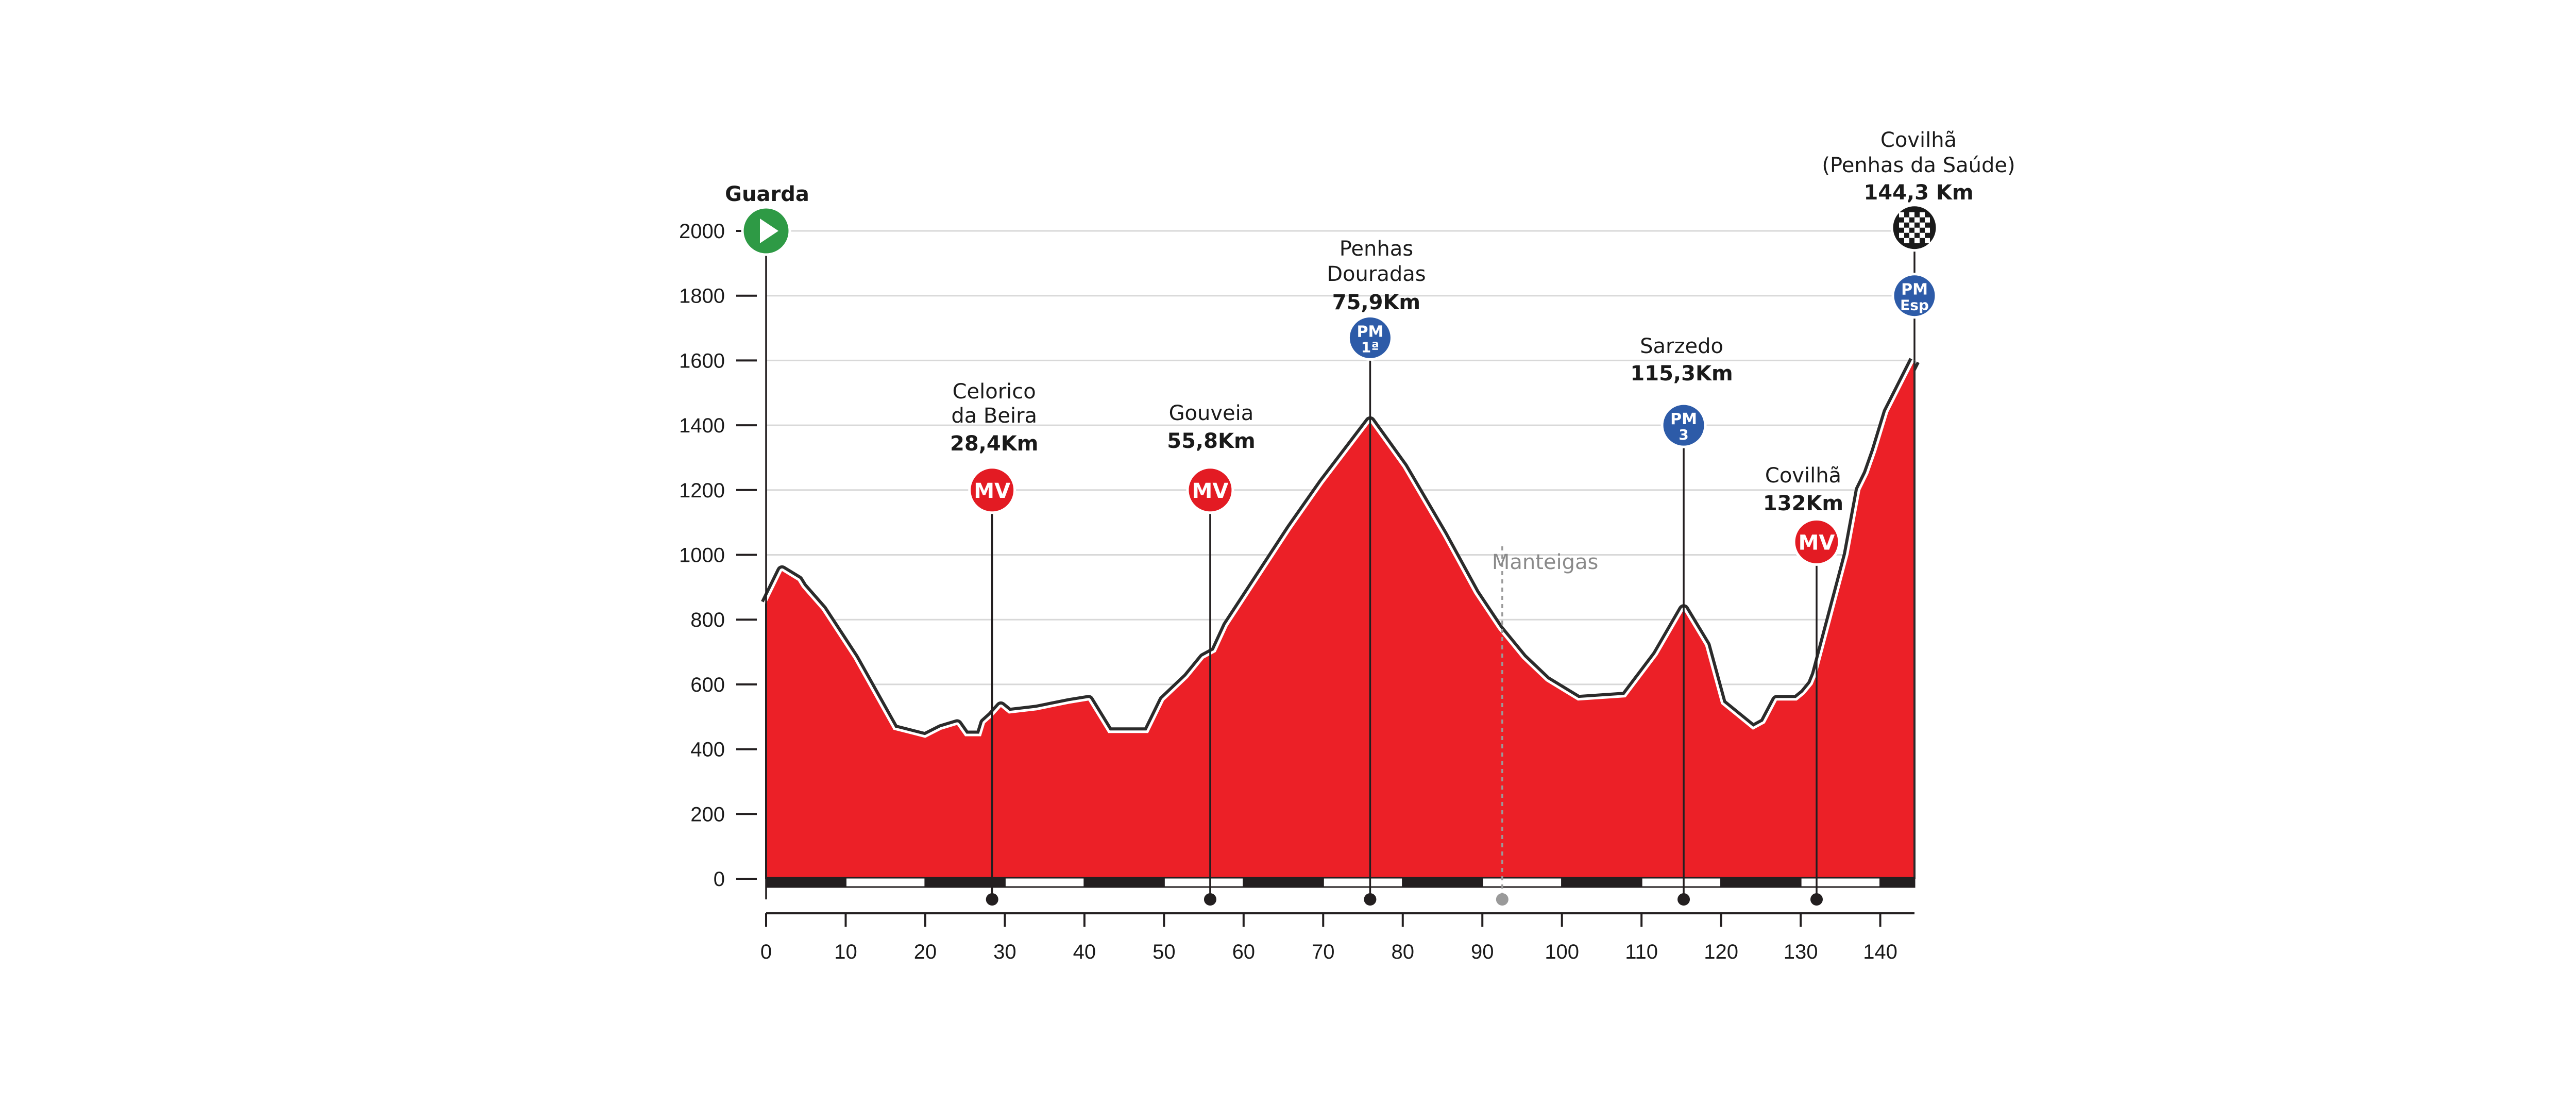 This screenshot has height=1104, width=2576. Describe the element at coordinates (1681, 374) in the screenshot. I see `sarzedo-km: 115,3Km` at that location.